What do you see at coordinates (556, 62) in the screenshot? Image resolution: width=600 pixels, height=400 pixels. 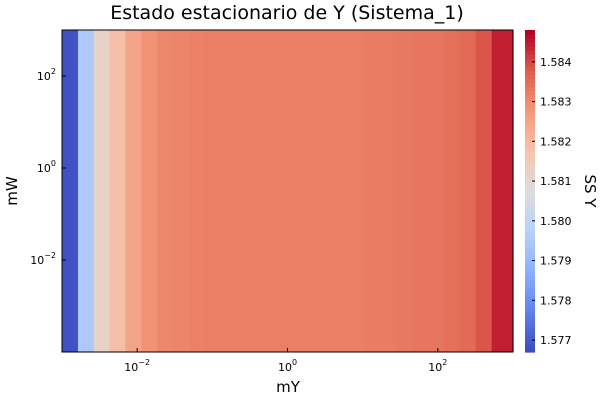 I see `colorbar-tick-label: 1.584` at bounding box center [556, 62].